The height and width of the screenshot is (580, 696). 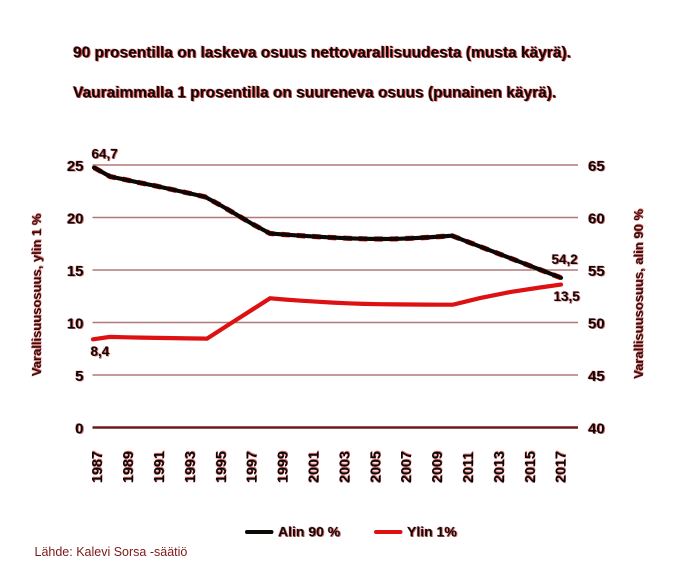 What do you see at coordinates (562, 467) in the screenshot?
I see `svg-text: 2017` at bounding box center [562, 467].